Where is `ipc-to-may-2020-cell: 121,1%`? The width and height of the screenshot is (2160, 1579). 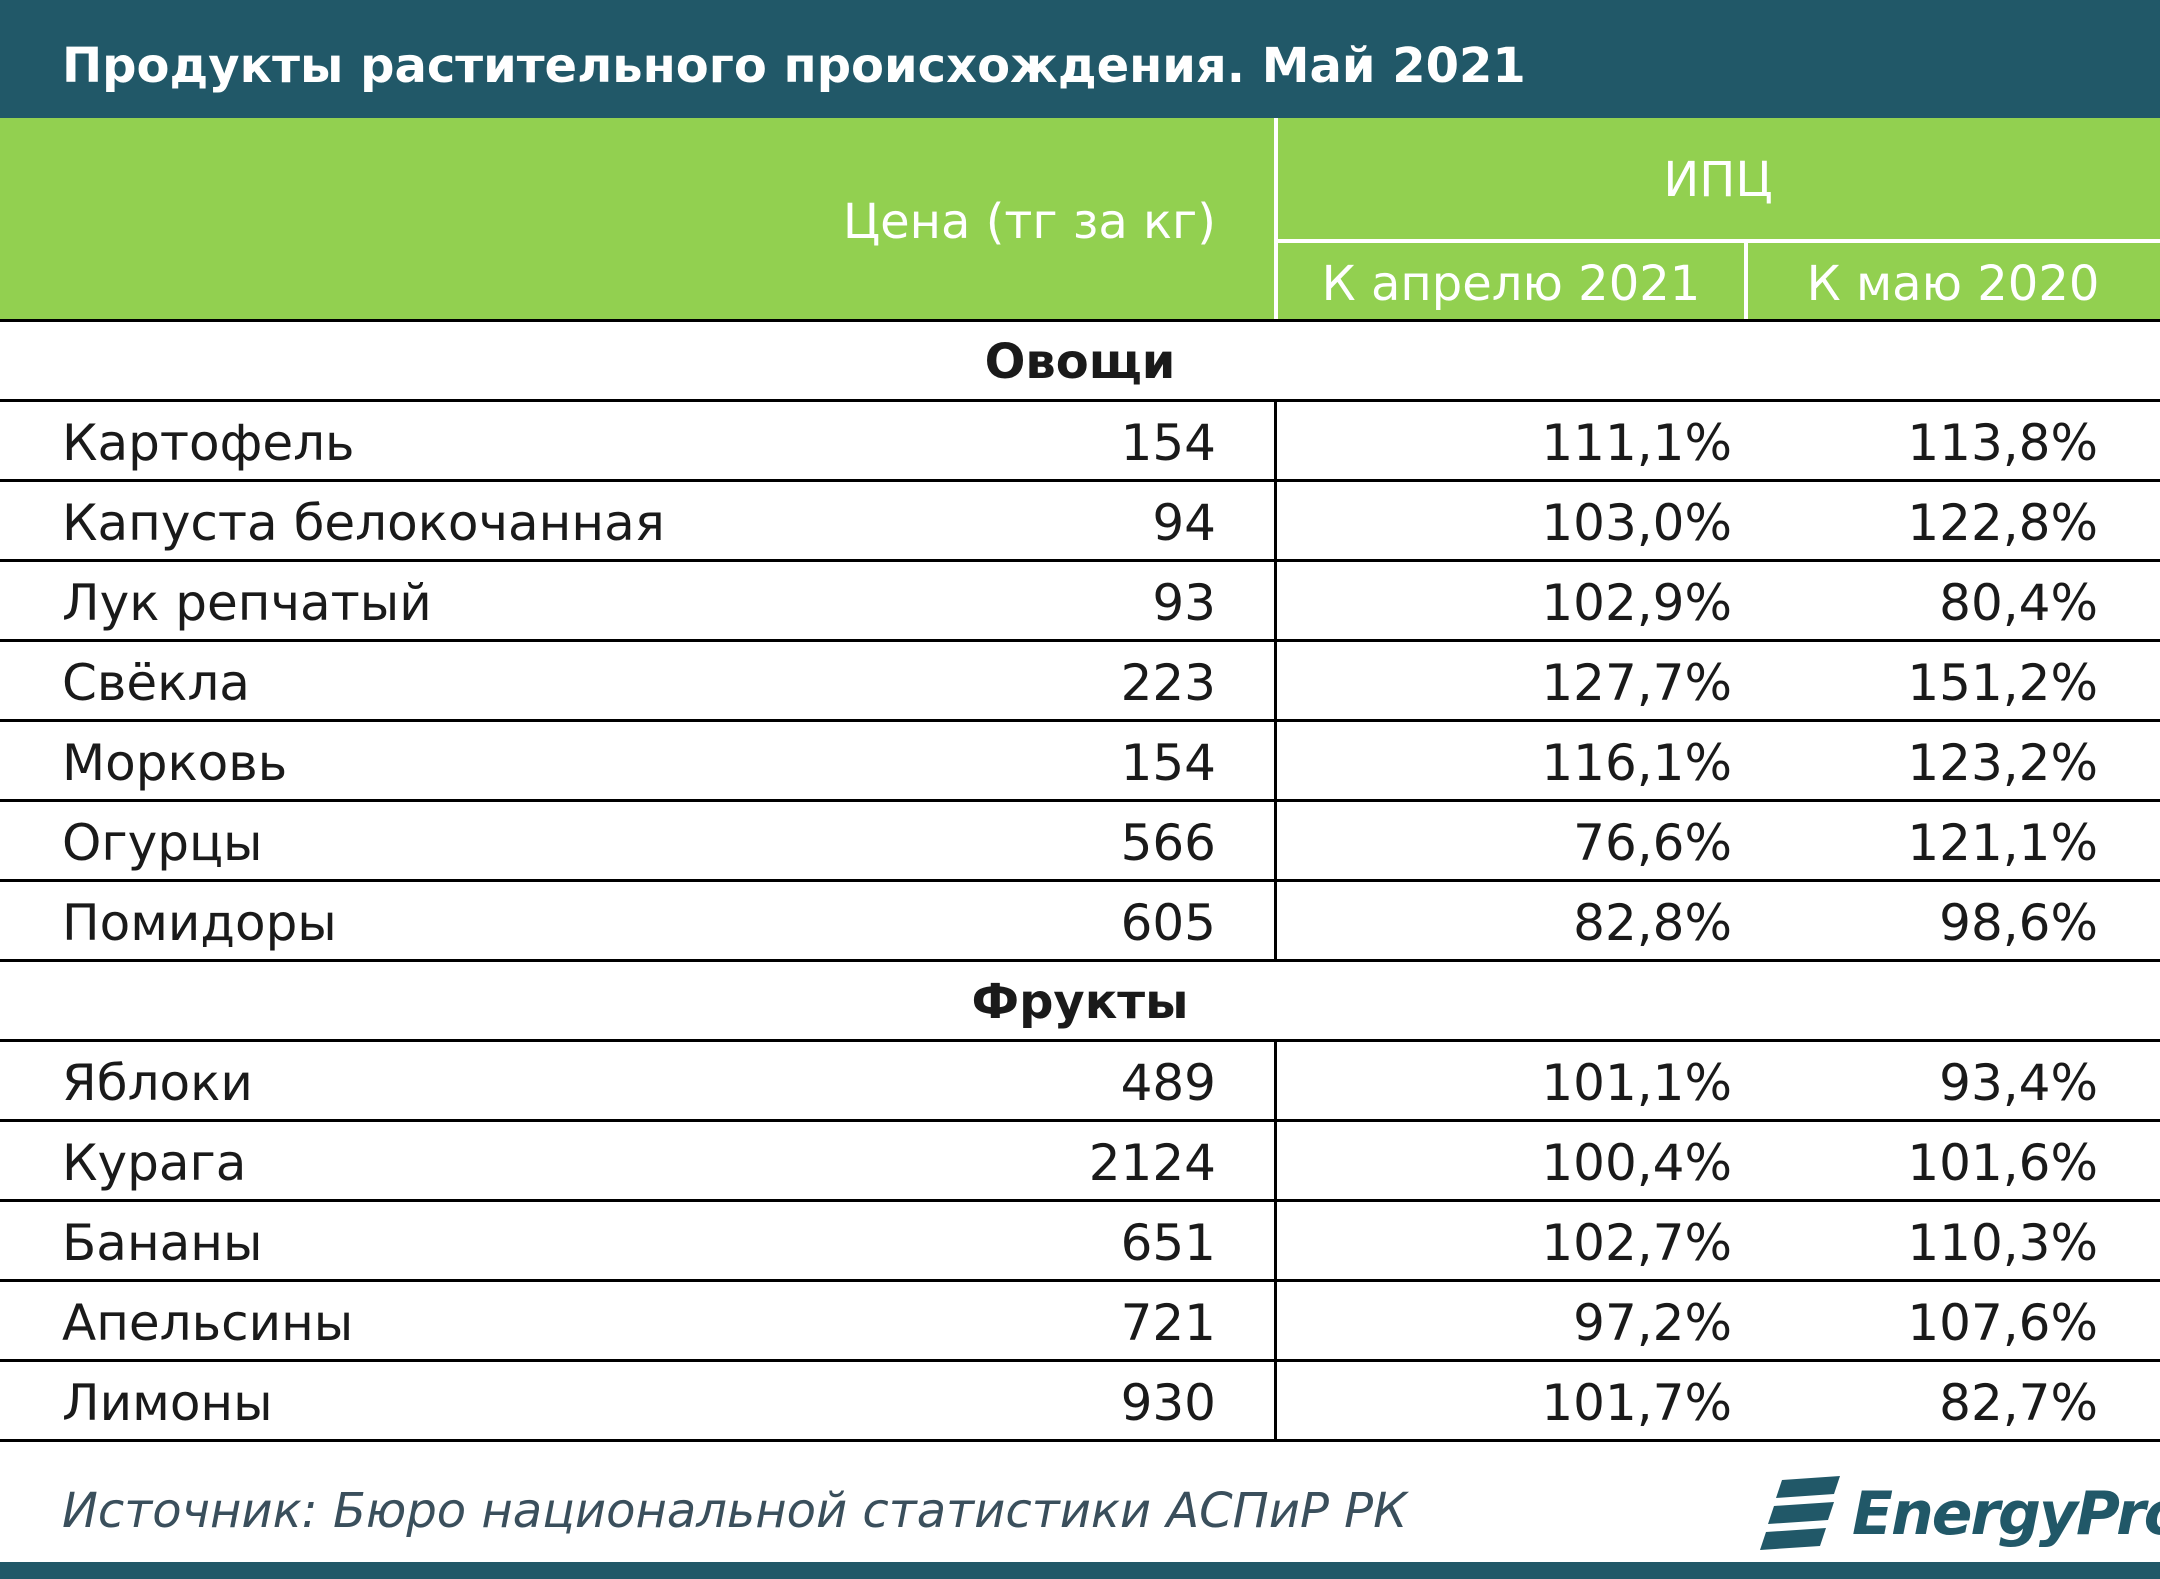 ipc-to-may-2020-cell: 121,1% is located at coordinates (2002, 843).